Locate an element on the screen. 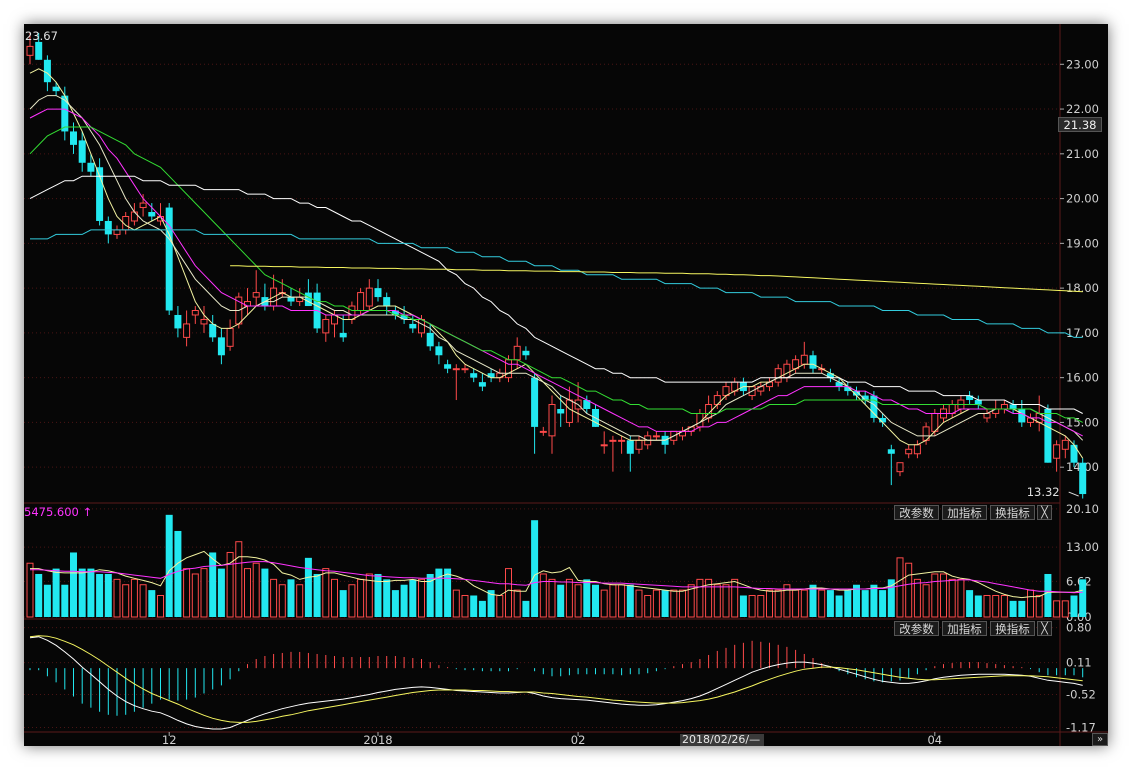  volume-tick-label: 20.10 is located at coordinates (1082, 509).